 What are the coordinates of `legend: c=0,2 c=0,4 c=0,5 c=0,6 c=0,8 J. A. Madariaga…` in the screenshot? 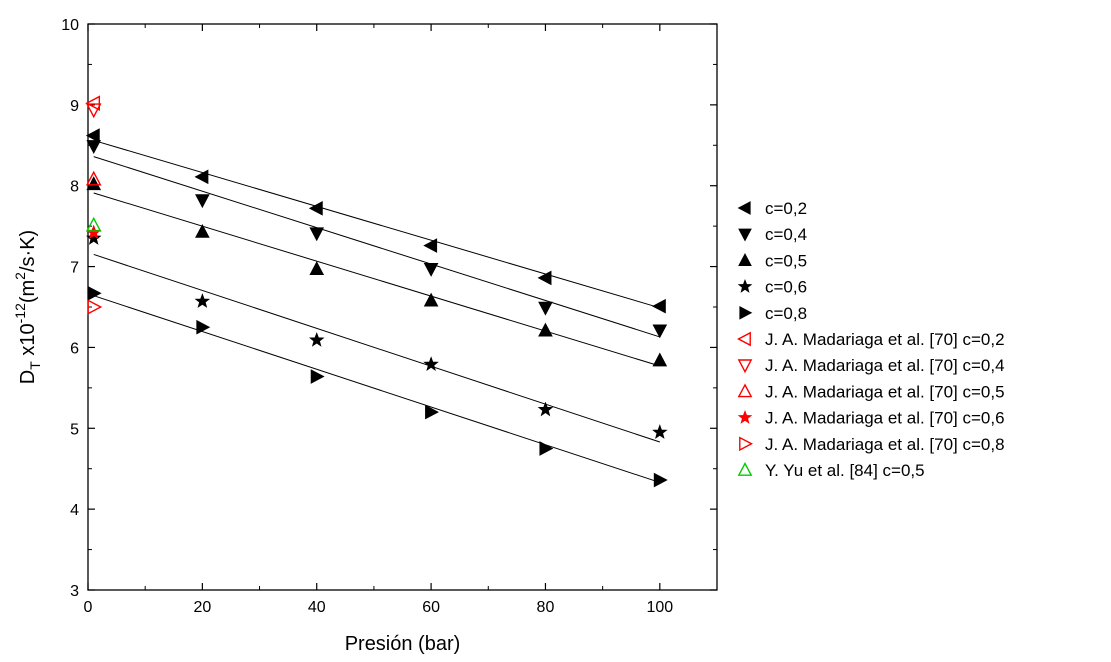 It's located at (871, 339).